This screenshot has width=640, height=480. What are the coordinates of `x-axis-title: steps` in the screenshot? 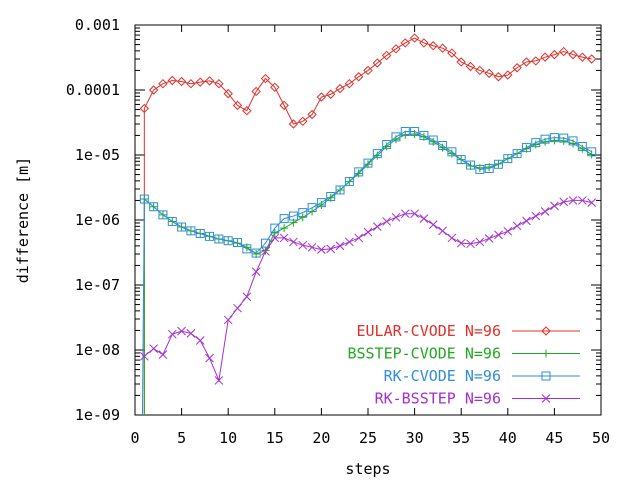 It's located at (367, 469).